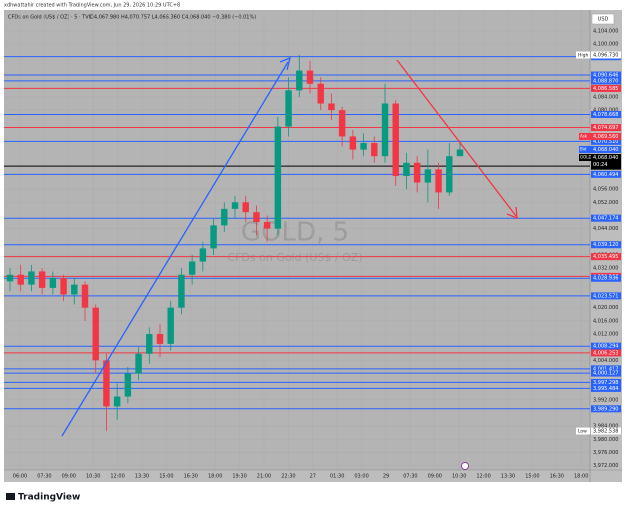  Describe the element at coordinates (483, 477) in the screenshot. I see `x-tick-label: 12:00` at that location.